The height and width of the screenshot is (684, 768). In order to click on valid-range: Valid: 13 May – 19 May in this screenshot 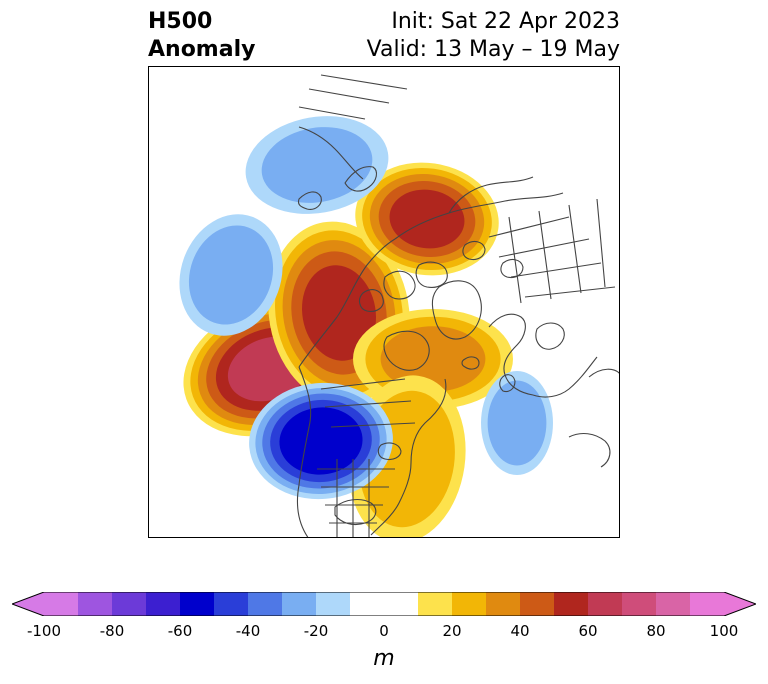, I will do `click(493, 49)`.